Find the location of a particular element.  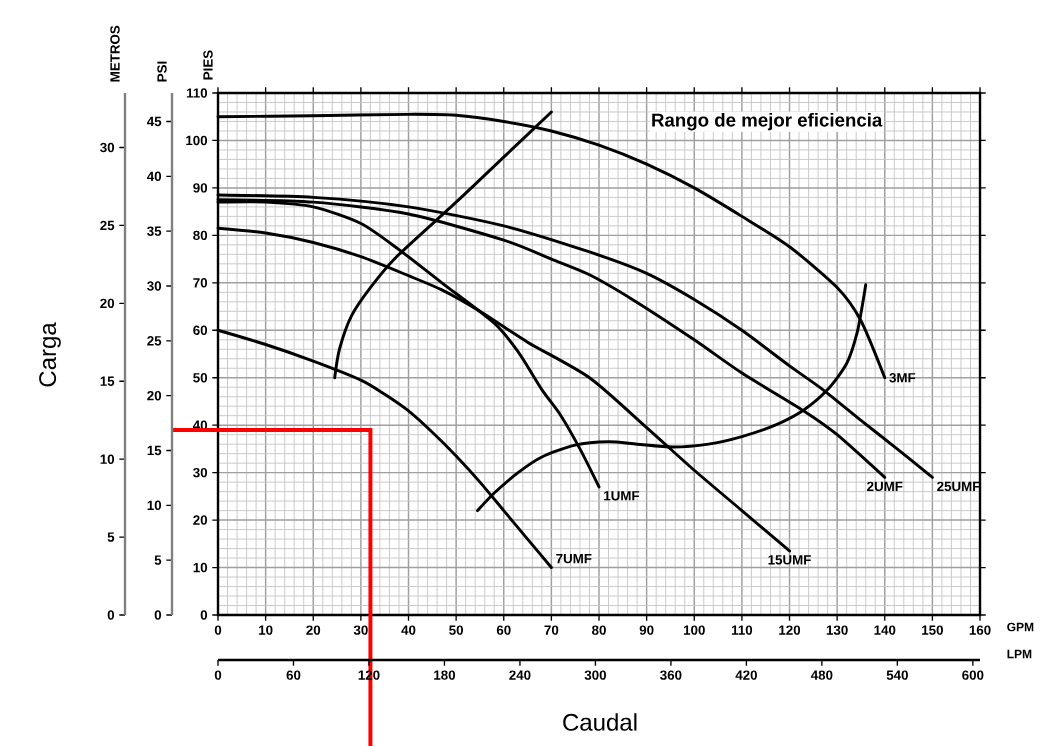

x2-tick-label: 600 is located at coordinates (973, 675).